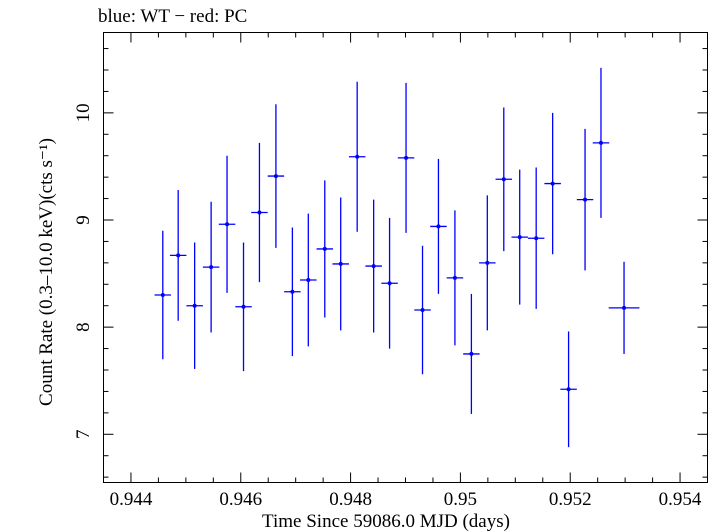 The image size is (726, 532). Describe the element at coordinates (680, 499) in the screenshot. I see `x-tick-label: 0.954` at that location.